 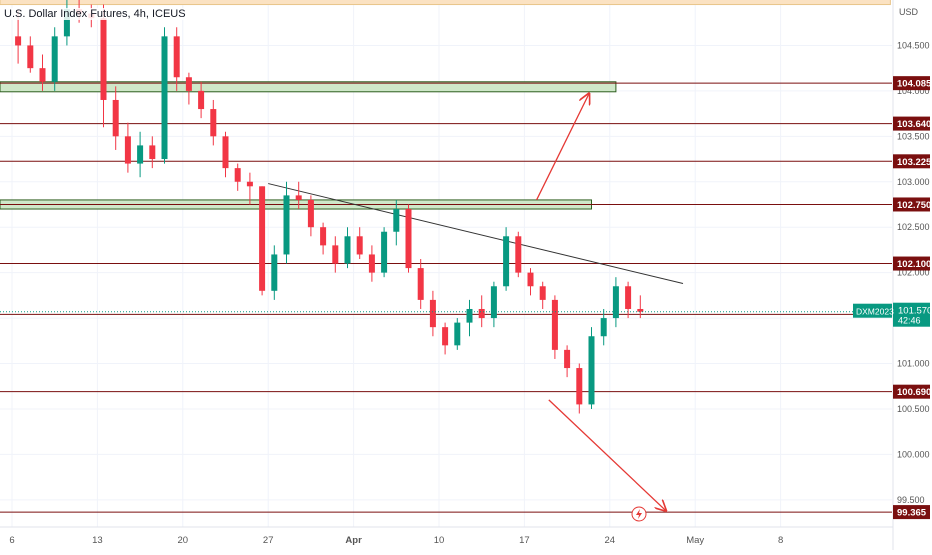 What do you see at coordinates (610, 540) in the screenshot?
I see `x-tick-label: 24` at bounding box center [610, 540].